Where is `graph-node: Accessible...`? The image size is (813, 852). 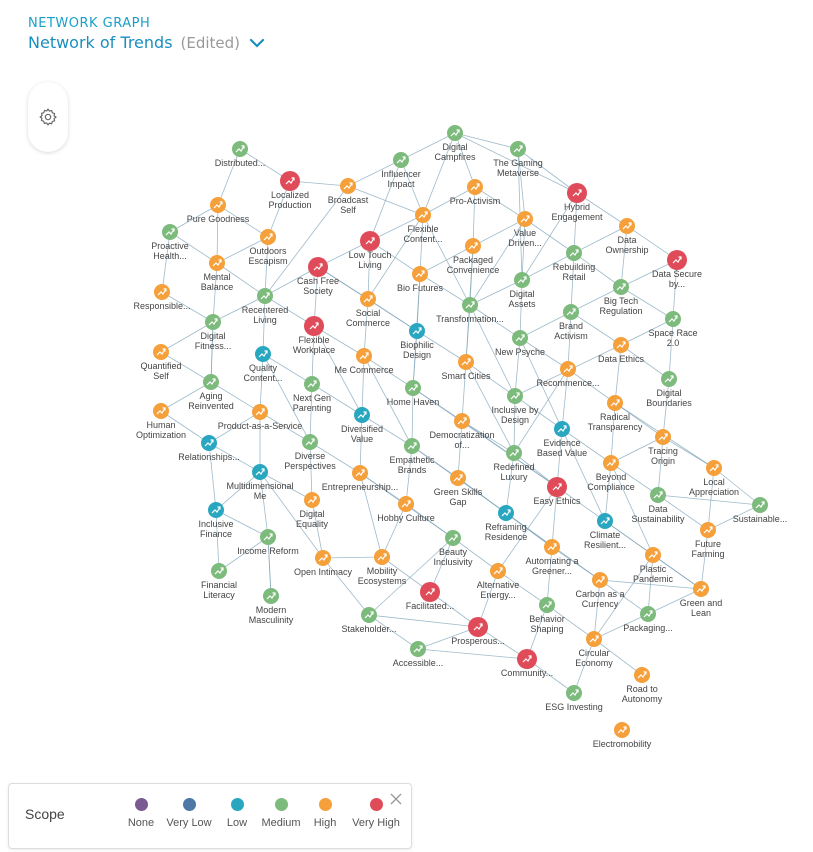
graph-node: Accessible... is located at coordinates (418, 654).